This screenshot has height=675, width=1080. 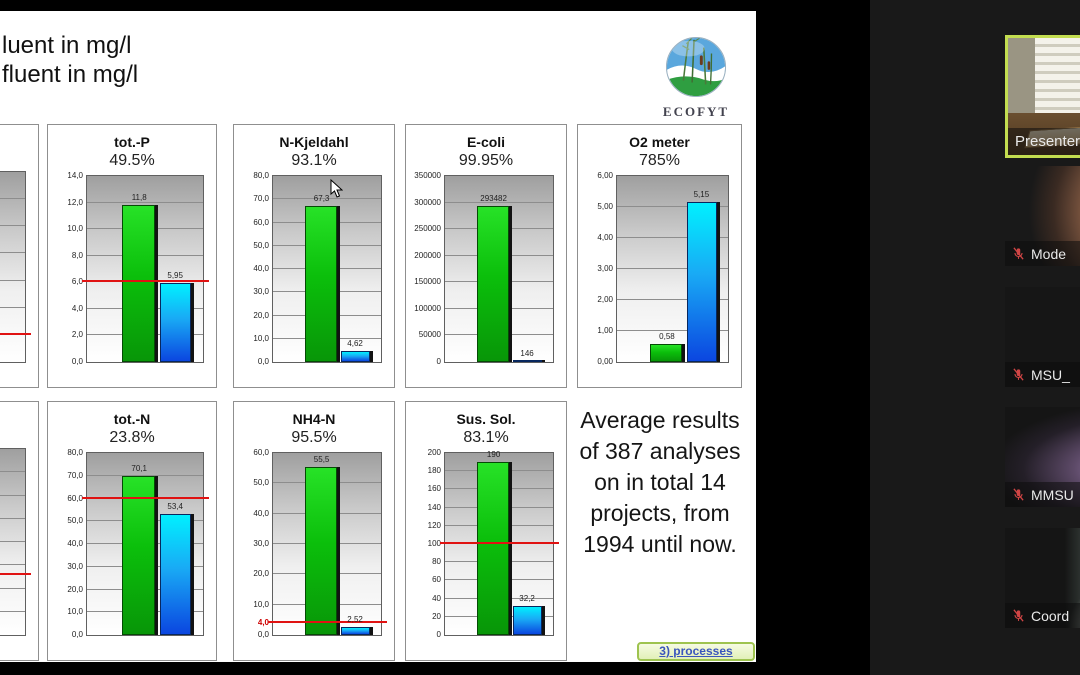 I want to click on participant-name: Coord, so click(x=1050, y=615).